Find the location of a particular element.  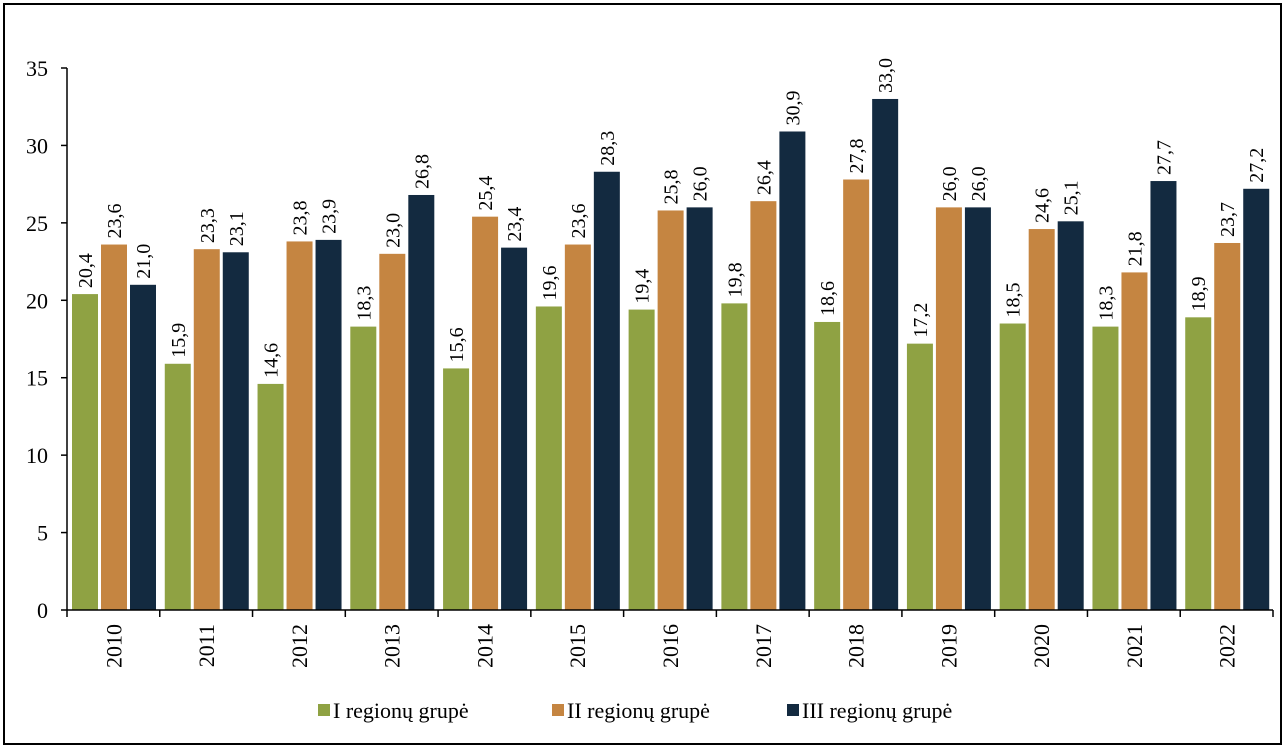

data-label-2018-series-2: 27,8 is located at coordinates (857, 155).